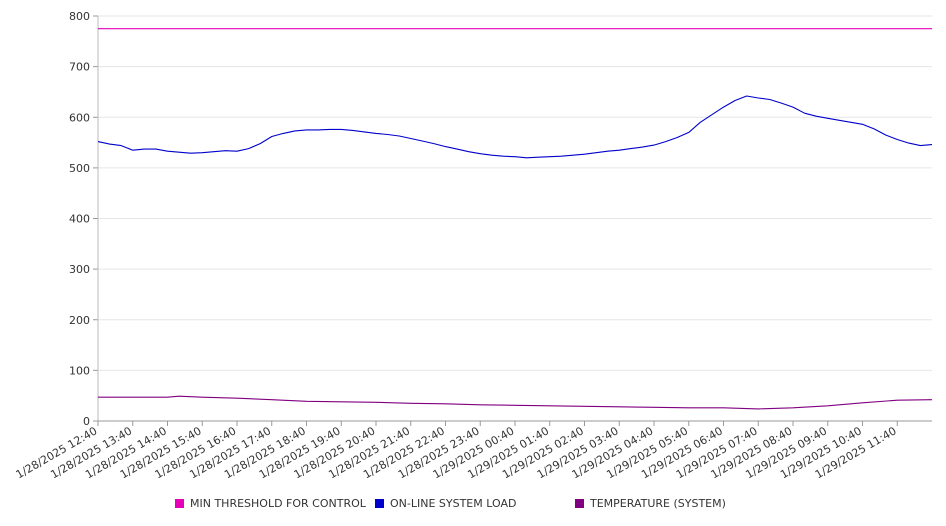  Describe the element at coordinates (86, 421) in the screenshot. I see `y-tick-label: 0` at that location.